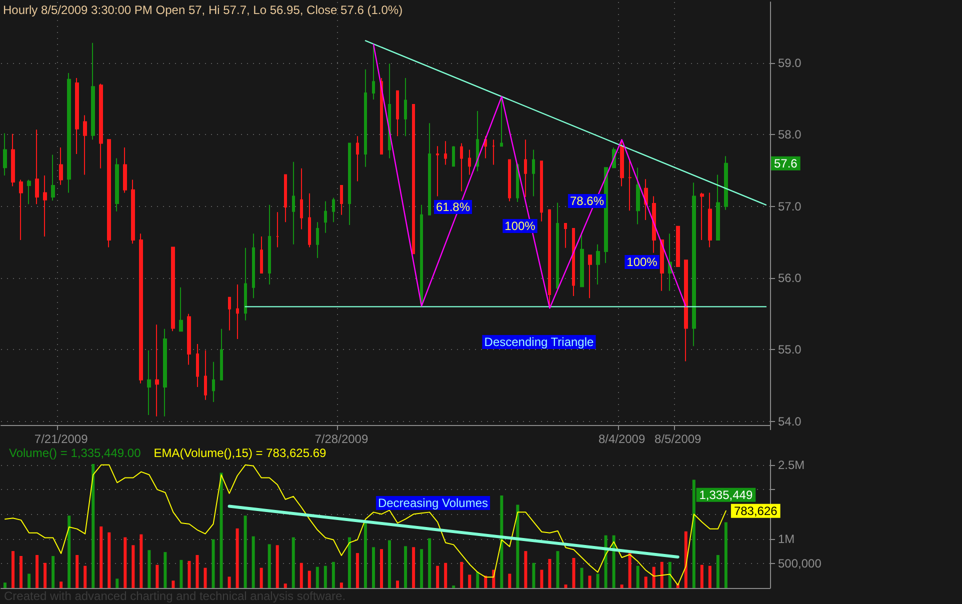 The width and height of the screenshot is (962, 604). Describe the element at coordinates (642, 262) in the screenshot. I see `annotation: 100%` at that location.